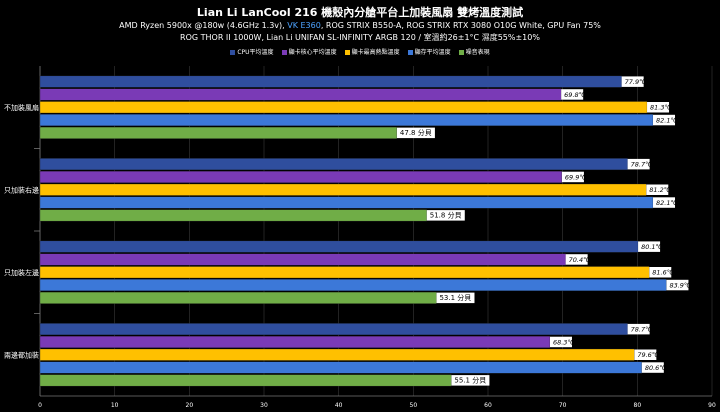 The width and height of the screenshot is (720, 412). What do you see at coordinates (563, 405) in the screenshot?
I see `x-tick-label: 70` at bounding box center [563, 405].